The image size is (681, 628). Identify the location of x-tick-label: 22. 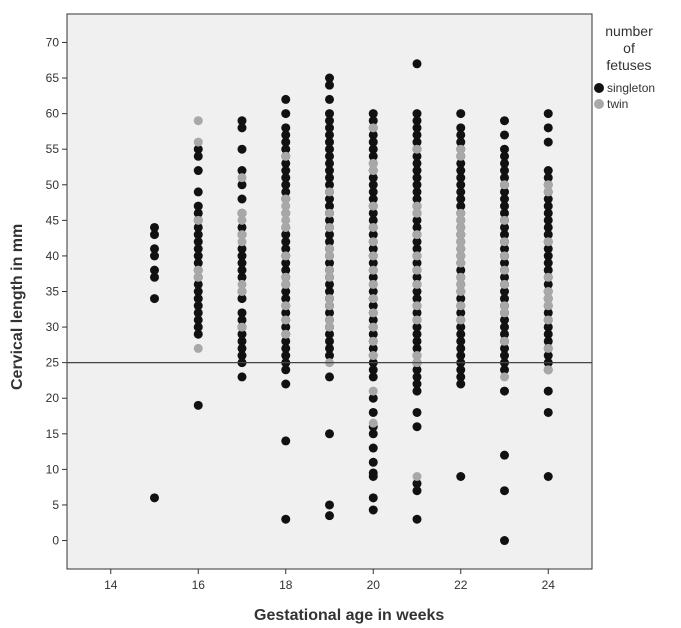
(461, 585).